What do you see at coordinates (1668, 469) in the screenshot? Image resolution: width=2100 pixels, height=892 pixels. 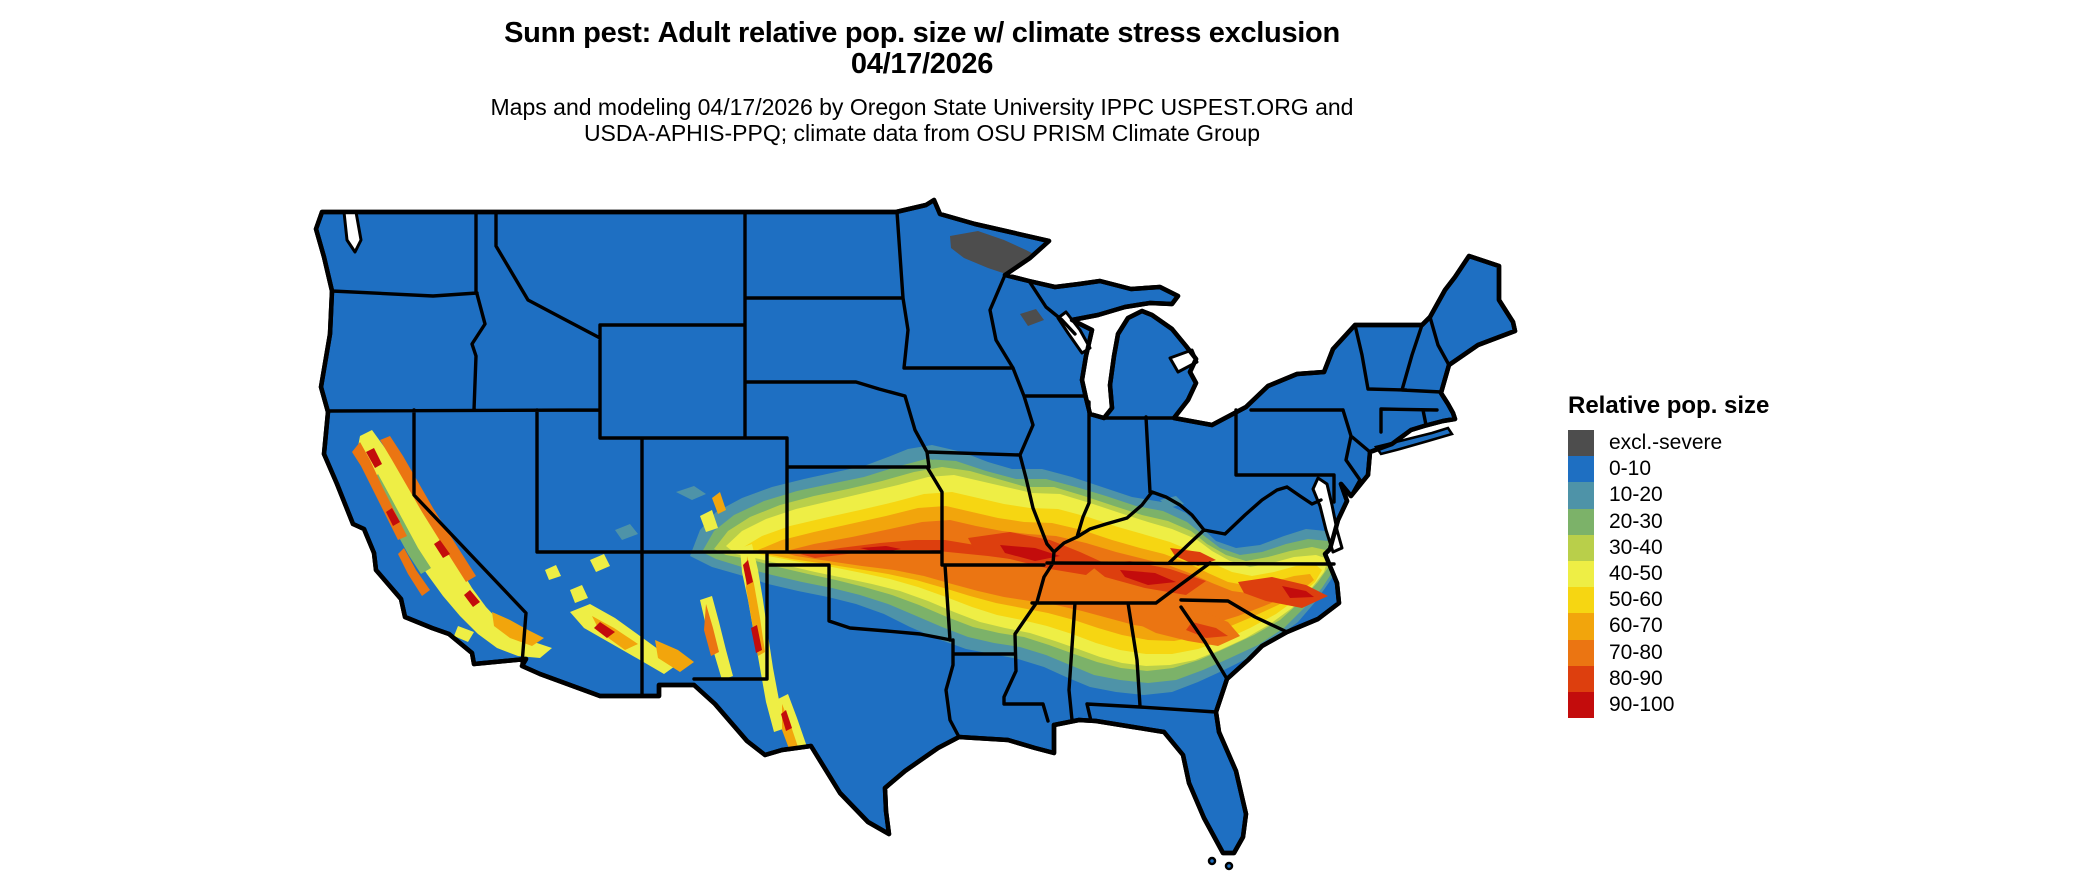 I see `legend-item: 0-10` at bounding box center [1668, 469].